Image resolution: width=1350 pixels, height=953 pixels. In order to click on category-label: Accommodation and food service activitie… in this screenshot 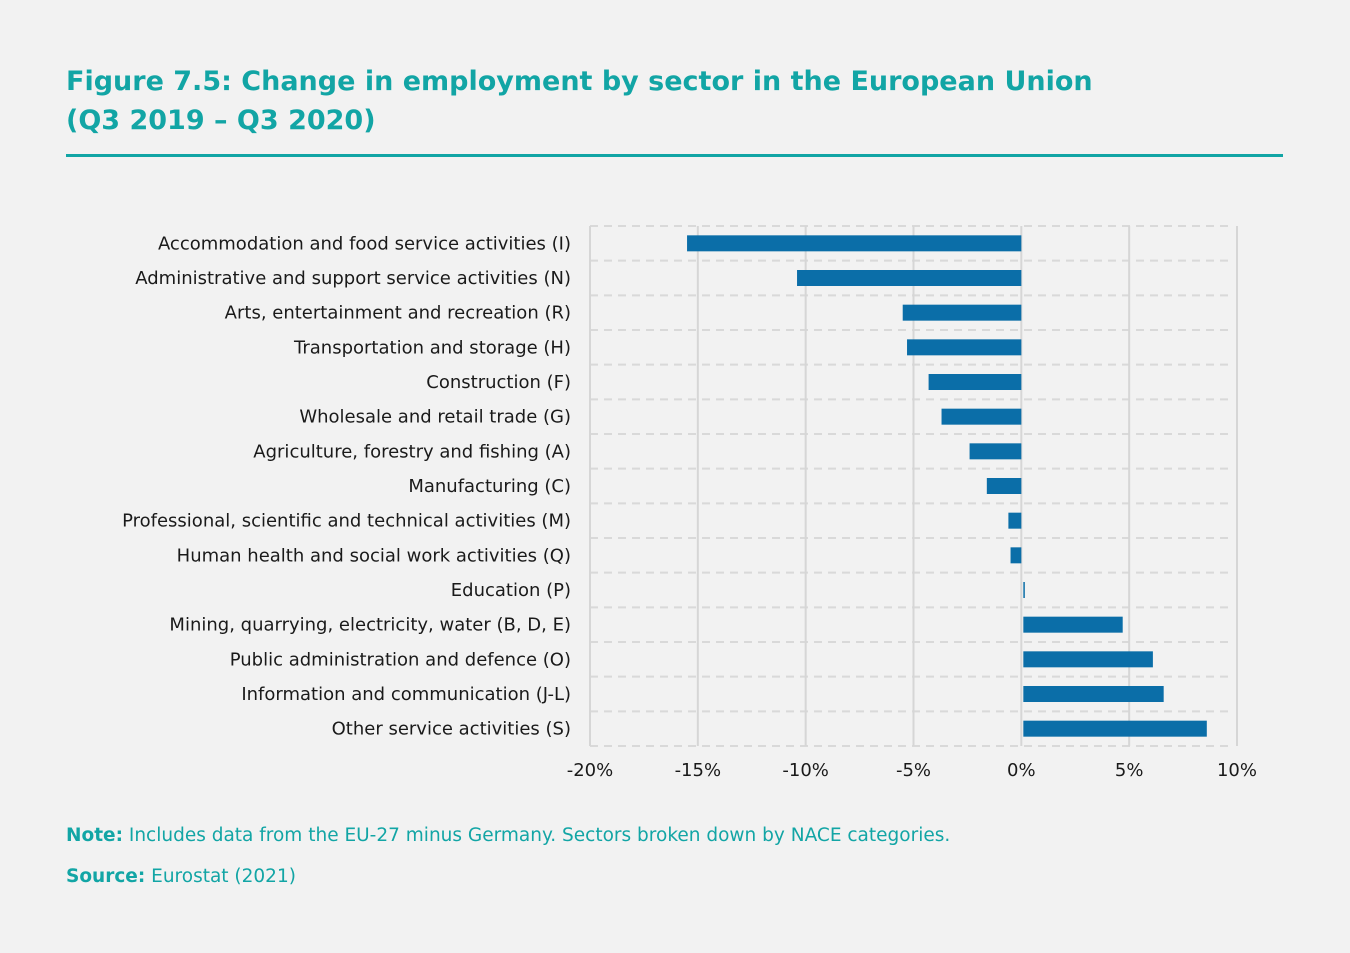, I will do `click(364, 243)`.